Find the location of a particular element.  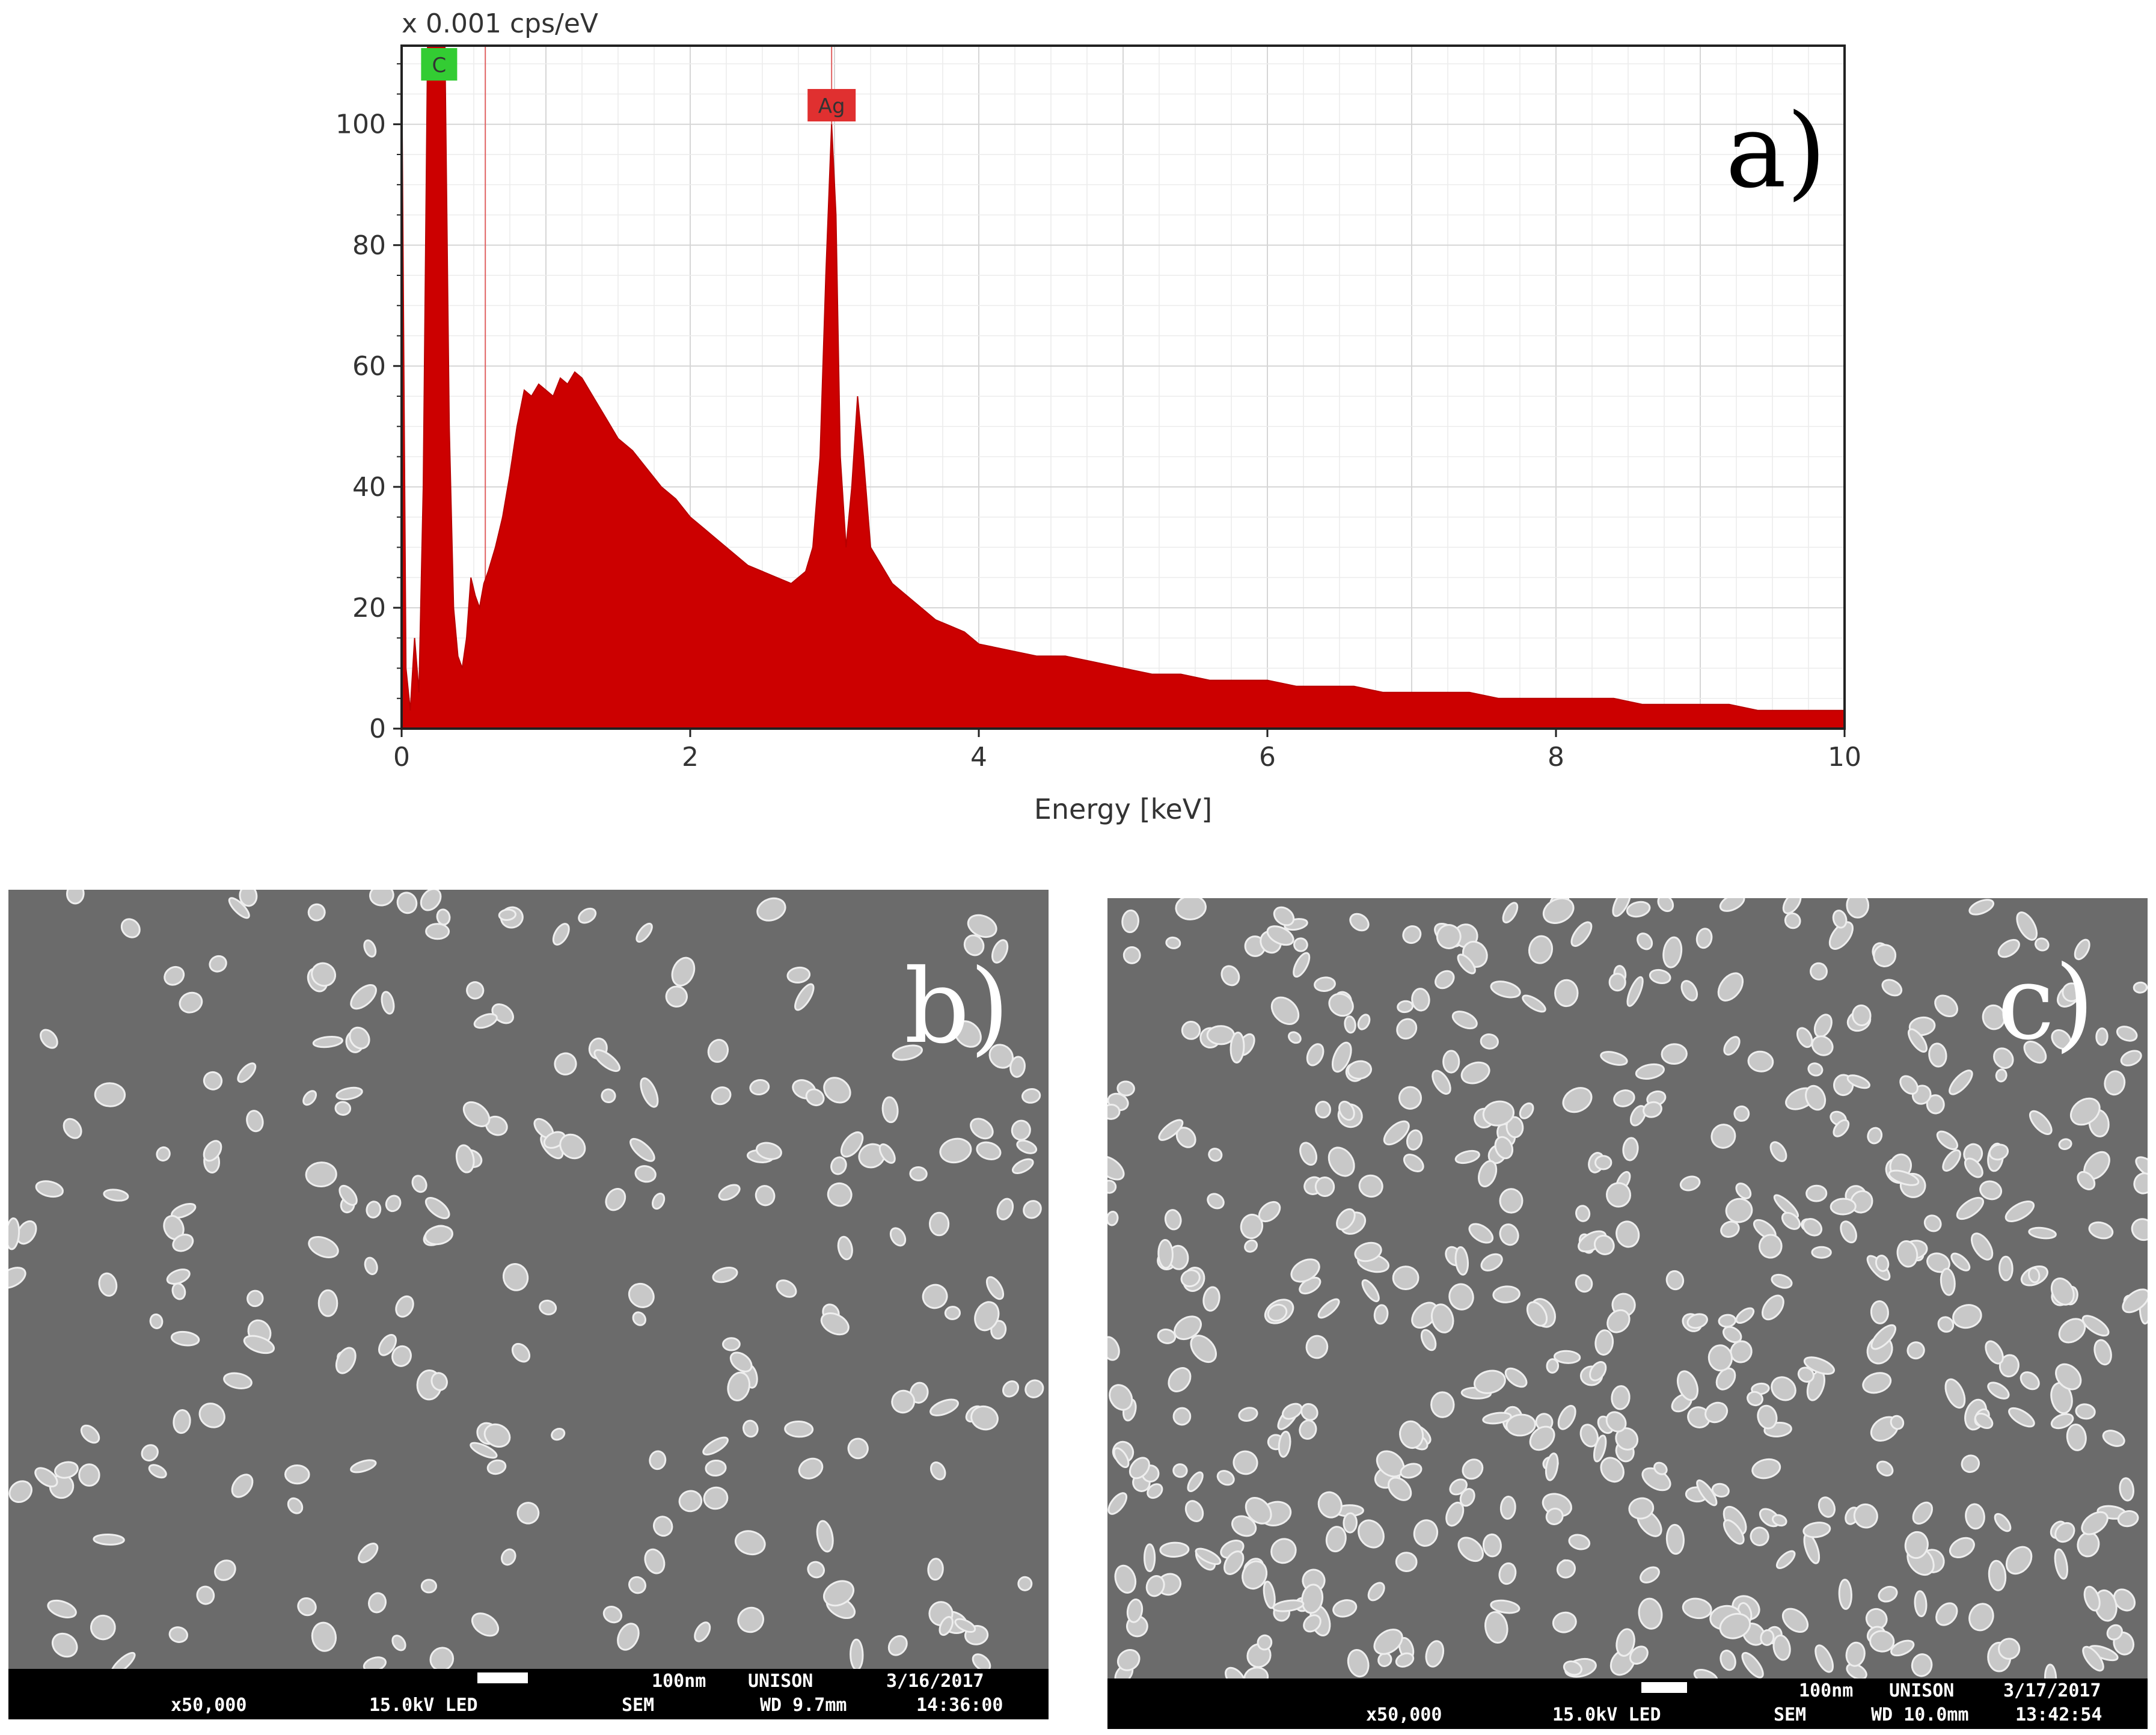

y-tick-label: 80 is located at coordinates (369, 246).